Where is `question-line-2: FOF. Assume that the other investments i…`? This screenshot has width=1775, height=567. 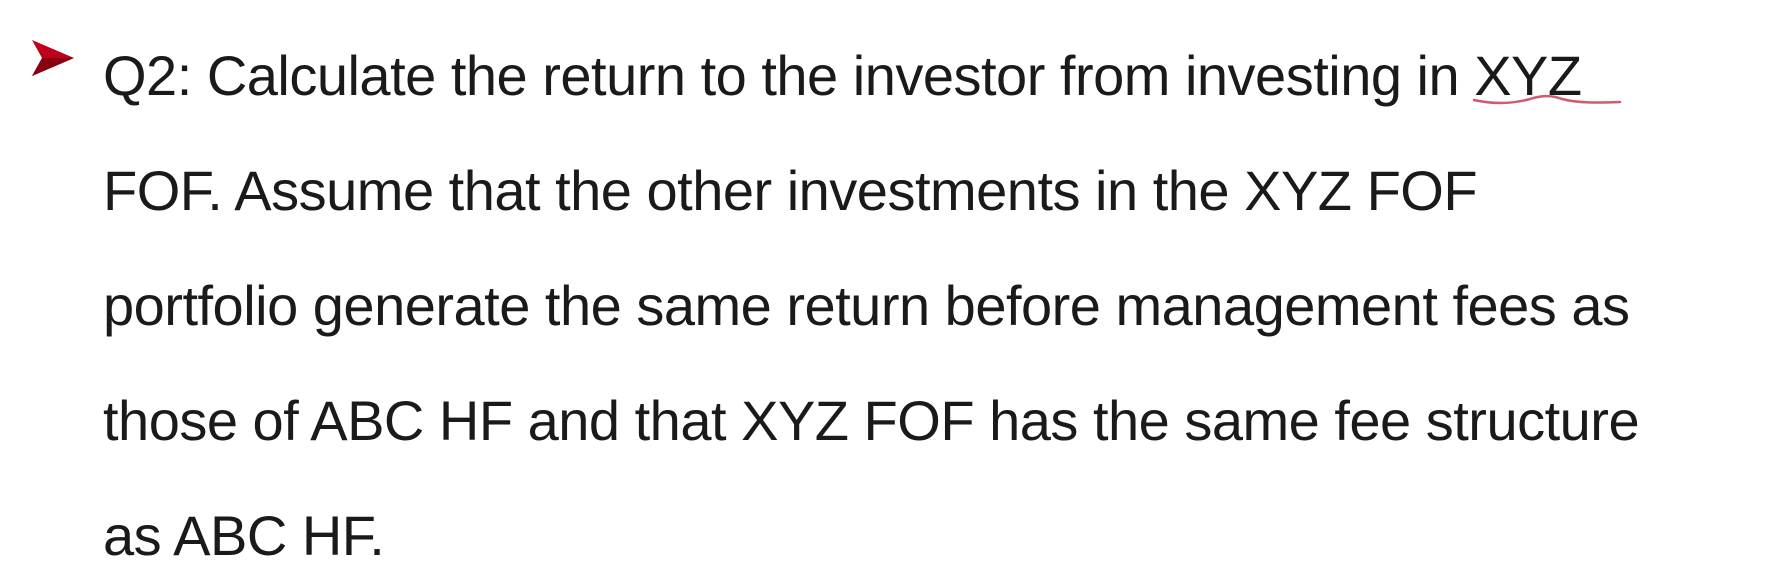
question-line-2: FOF. Assume that the other investments i… is located at coordinates (790, 190).